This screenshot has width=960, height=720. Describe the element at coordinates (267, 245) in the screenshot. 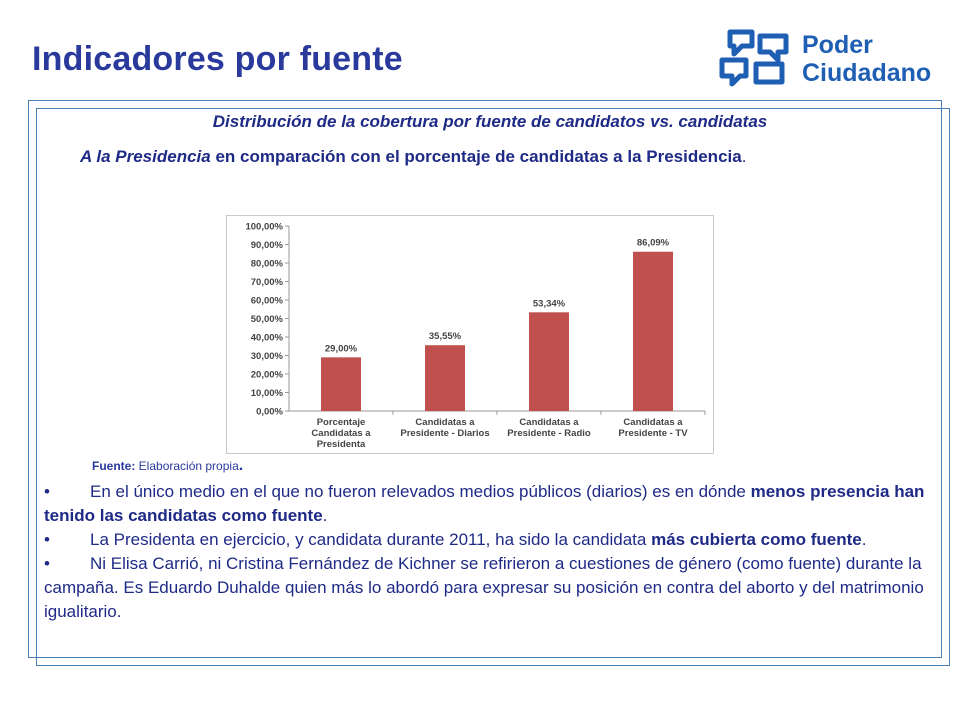

I see `y-tick-label: 90,00%` at that location.